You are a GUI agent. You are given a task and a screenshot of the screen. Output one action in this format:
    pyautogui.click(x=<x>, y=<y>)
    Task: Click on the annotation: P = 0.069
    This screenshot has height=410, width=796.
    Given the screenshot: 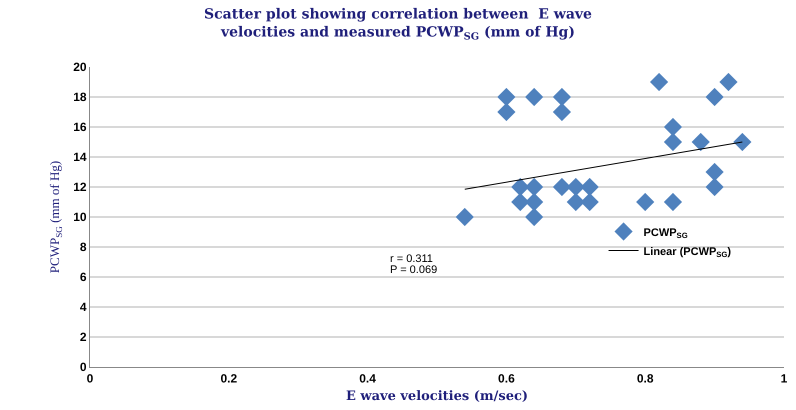 What is the action you would take?
    pyautogui.click(x=414, y=270)
    